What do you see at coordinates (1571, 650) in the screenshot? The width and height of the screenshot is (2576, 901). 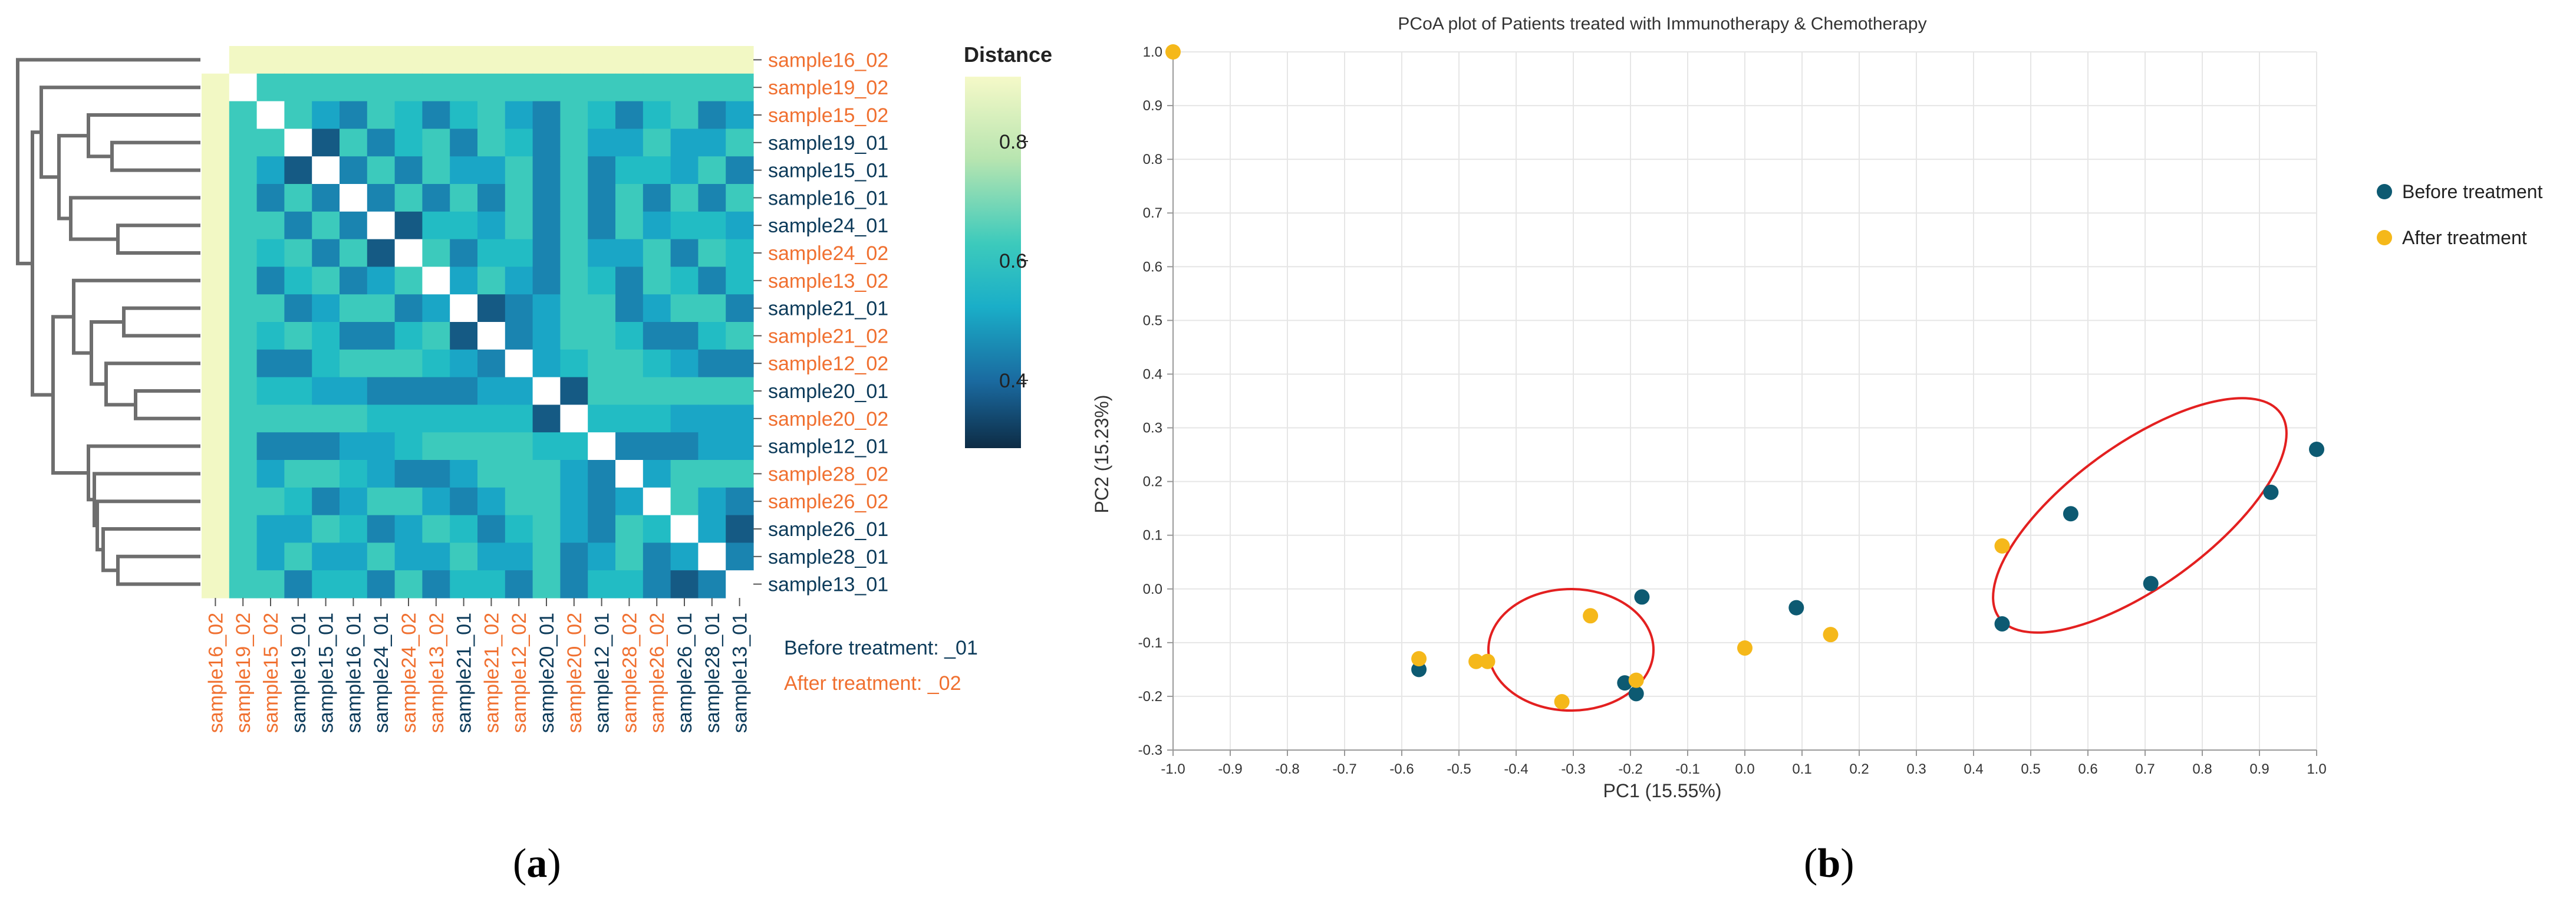 I see `cluster-ellipse-left` at bounding box center [1571, 650].